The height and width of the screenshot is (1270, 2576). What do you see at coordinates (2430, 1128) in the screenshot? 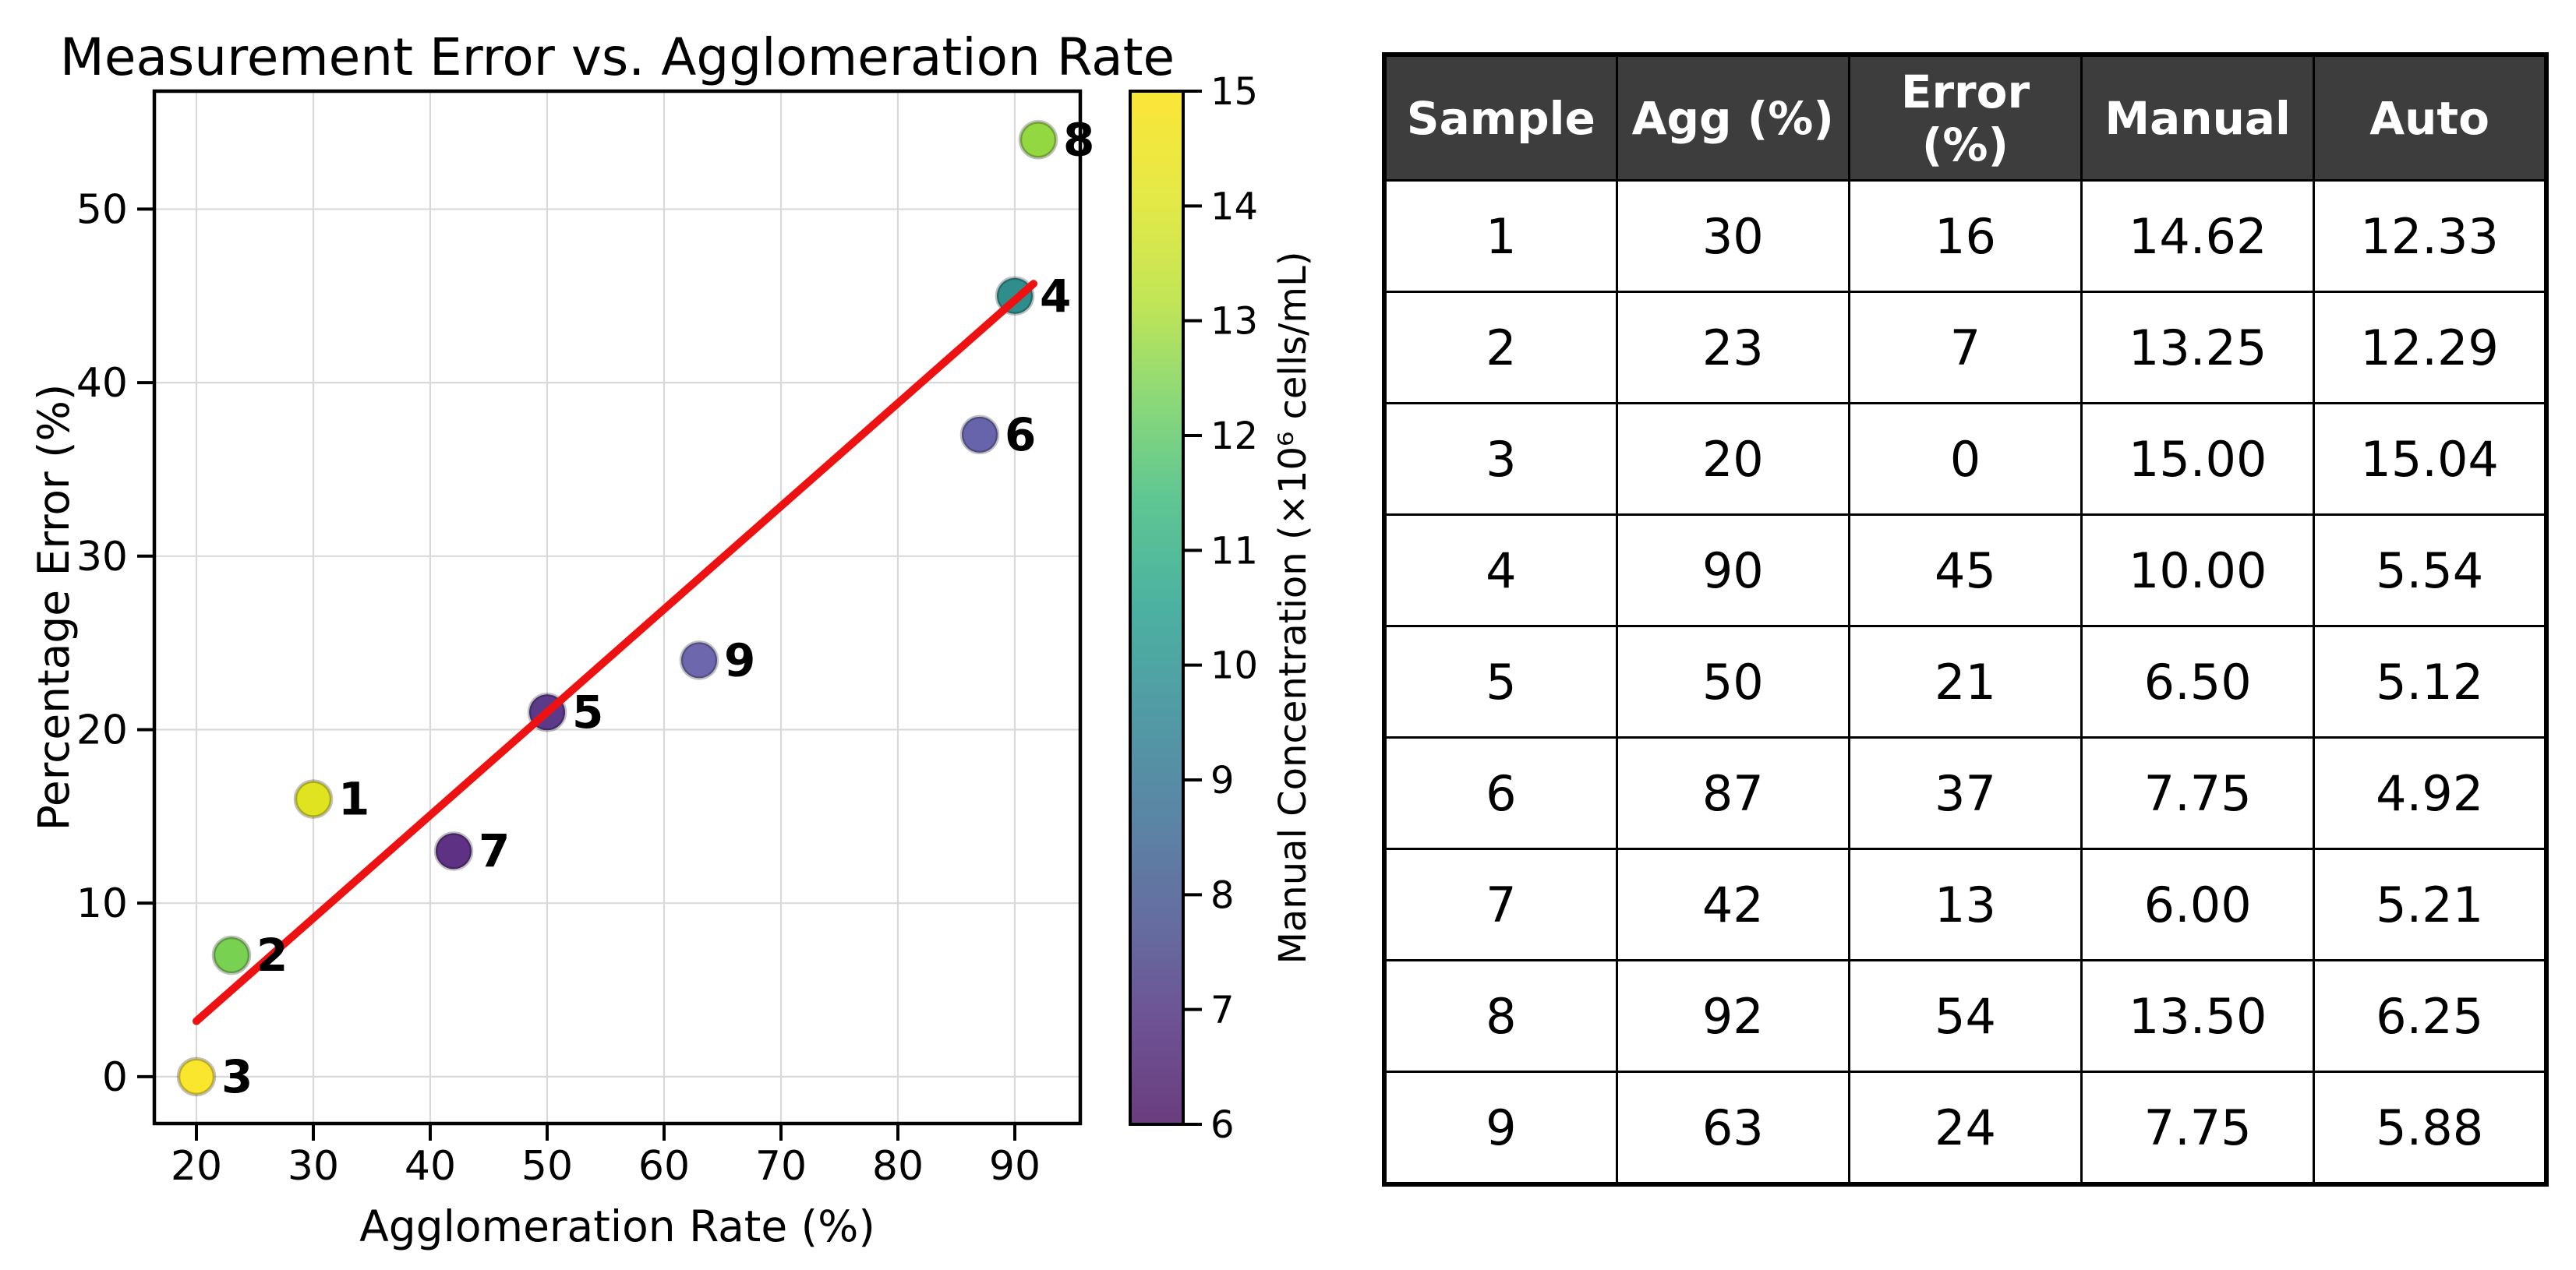
I see `cell-auto: 5.88` at bounding box center [2430, 1128].